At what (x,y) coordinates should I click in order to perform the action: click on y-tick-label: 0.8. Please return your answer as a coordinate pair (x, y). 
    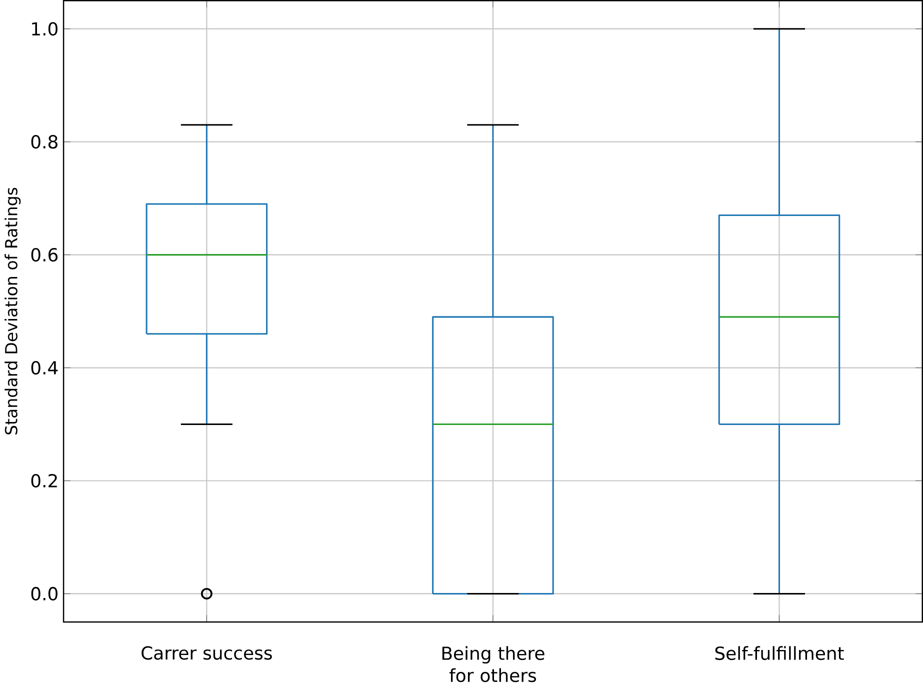
    Looking at the image, I should click on (44, 142).